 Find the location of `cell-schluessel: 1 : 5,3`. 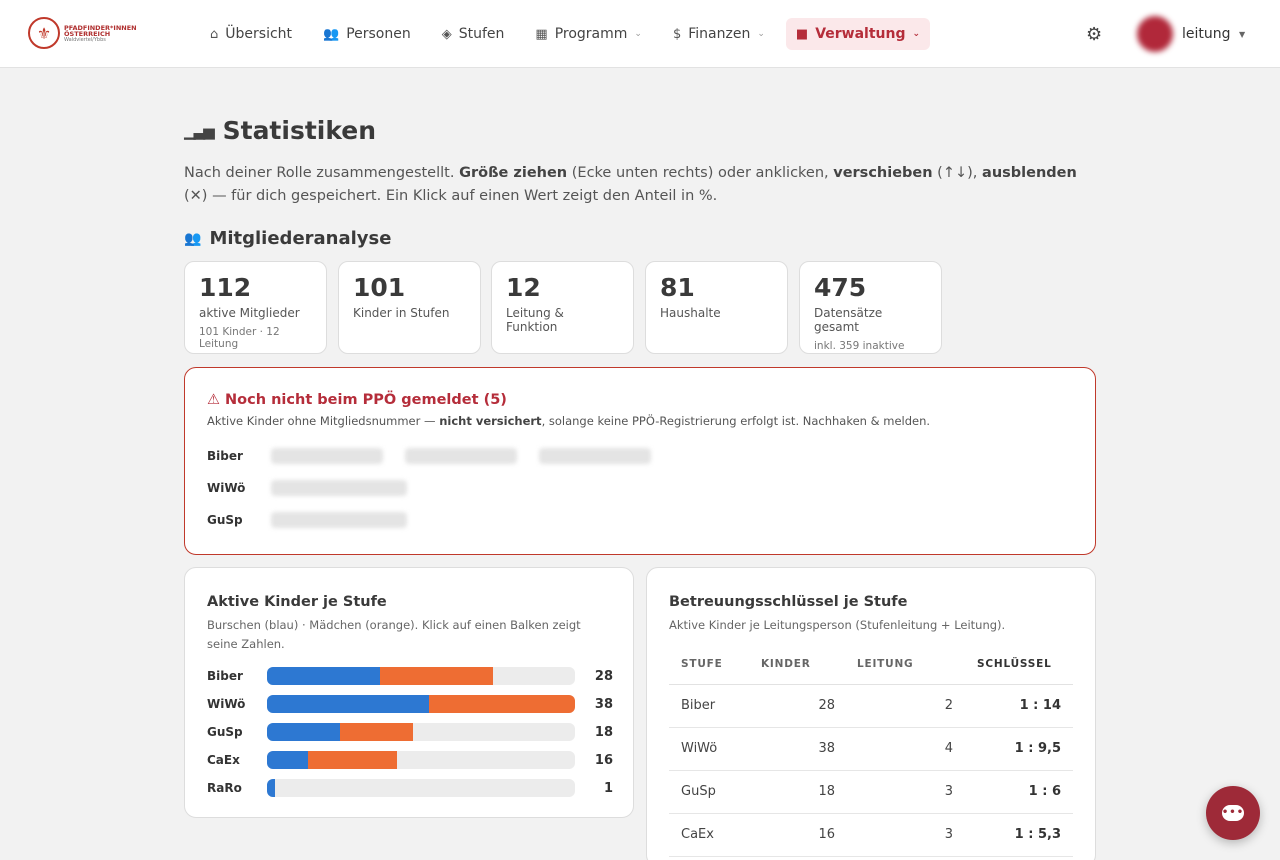

cell-schluessel: 1 : 5,3 is located at coordinates (1013, 835).